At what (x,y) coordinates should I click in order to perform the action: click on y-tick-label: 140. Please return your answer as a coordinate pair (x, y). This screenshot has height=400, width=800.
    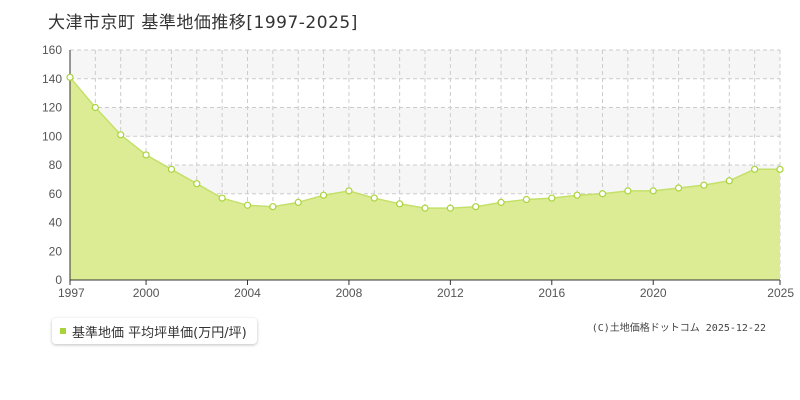
    Looking at the image, I should click on (52, 79).